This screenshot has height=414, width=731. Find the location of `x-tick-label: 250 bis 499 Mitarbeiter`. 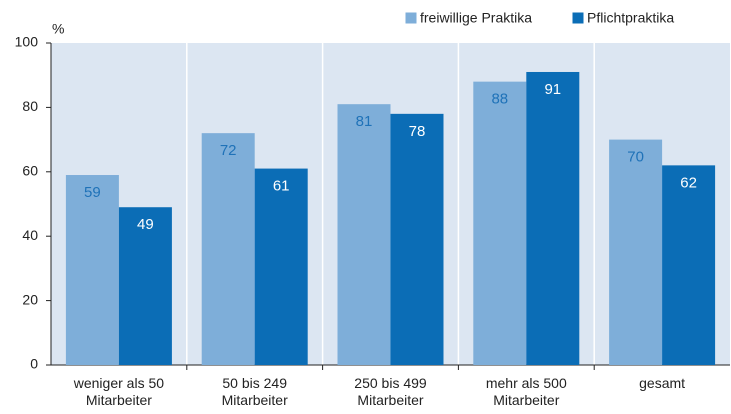

x-tick-label: 250 bis 499 Mitarbeiter is located at coordinates (390, 391).